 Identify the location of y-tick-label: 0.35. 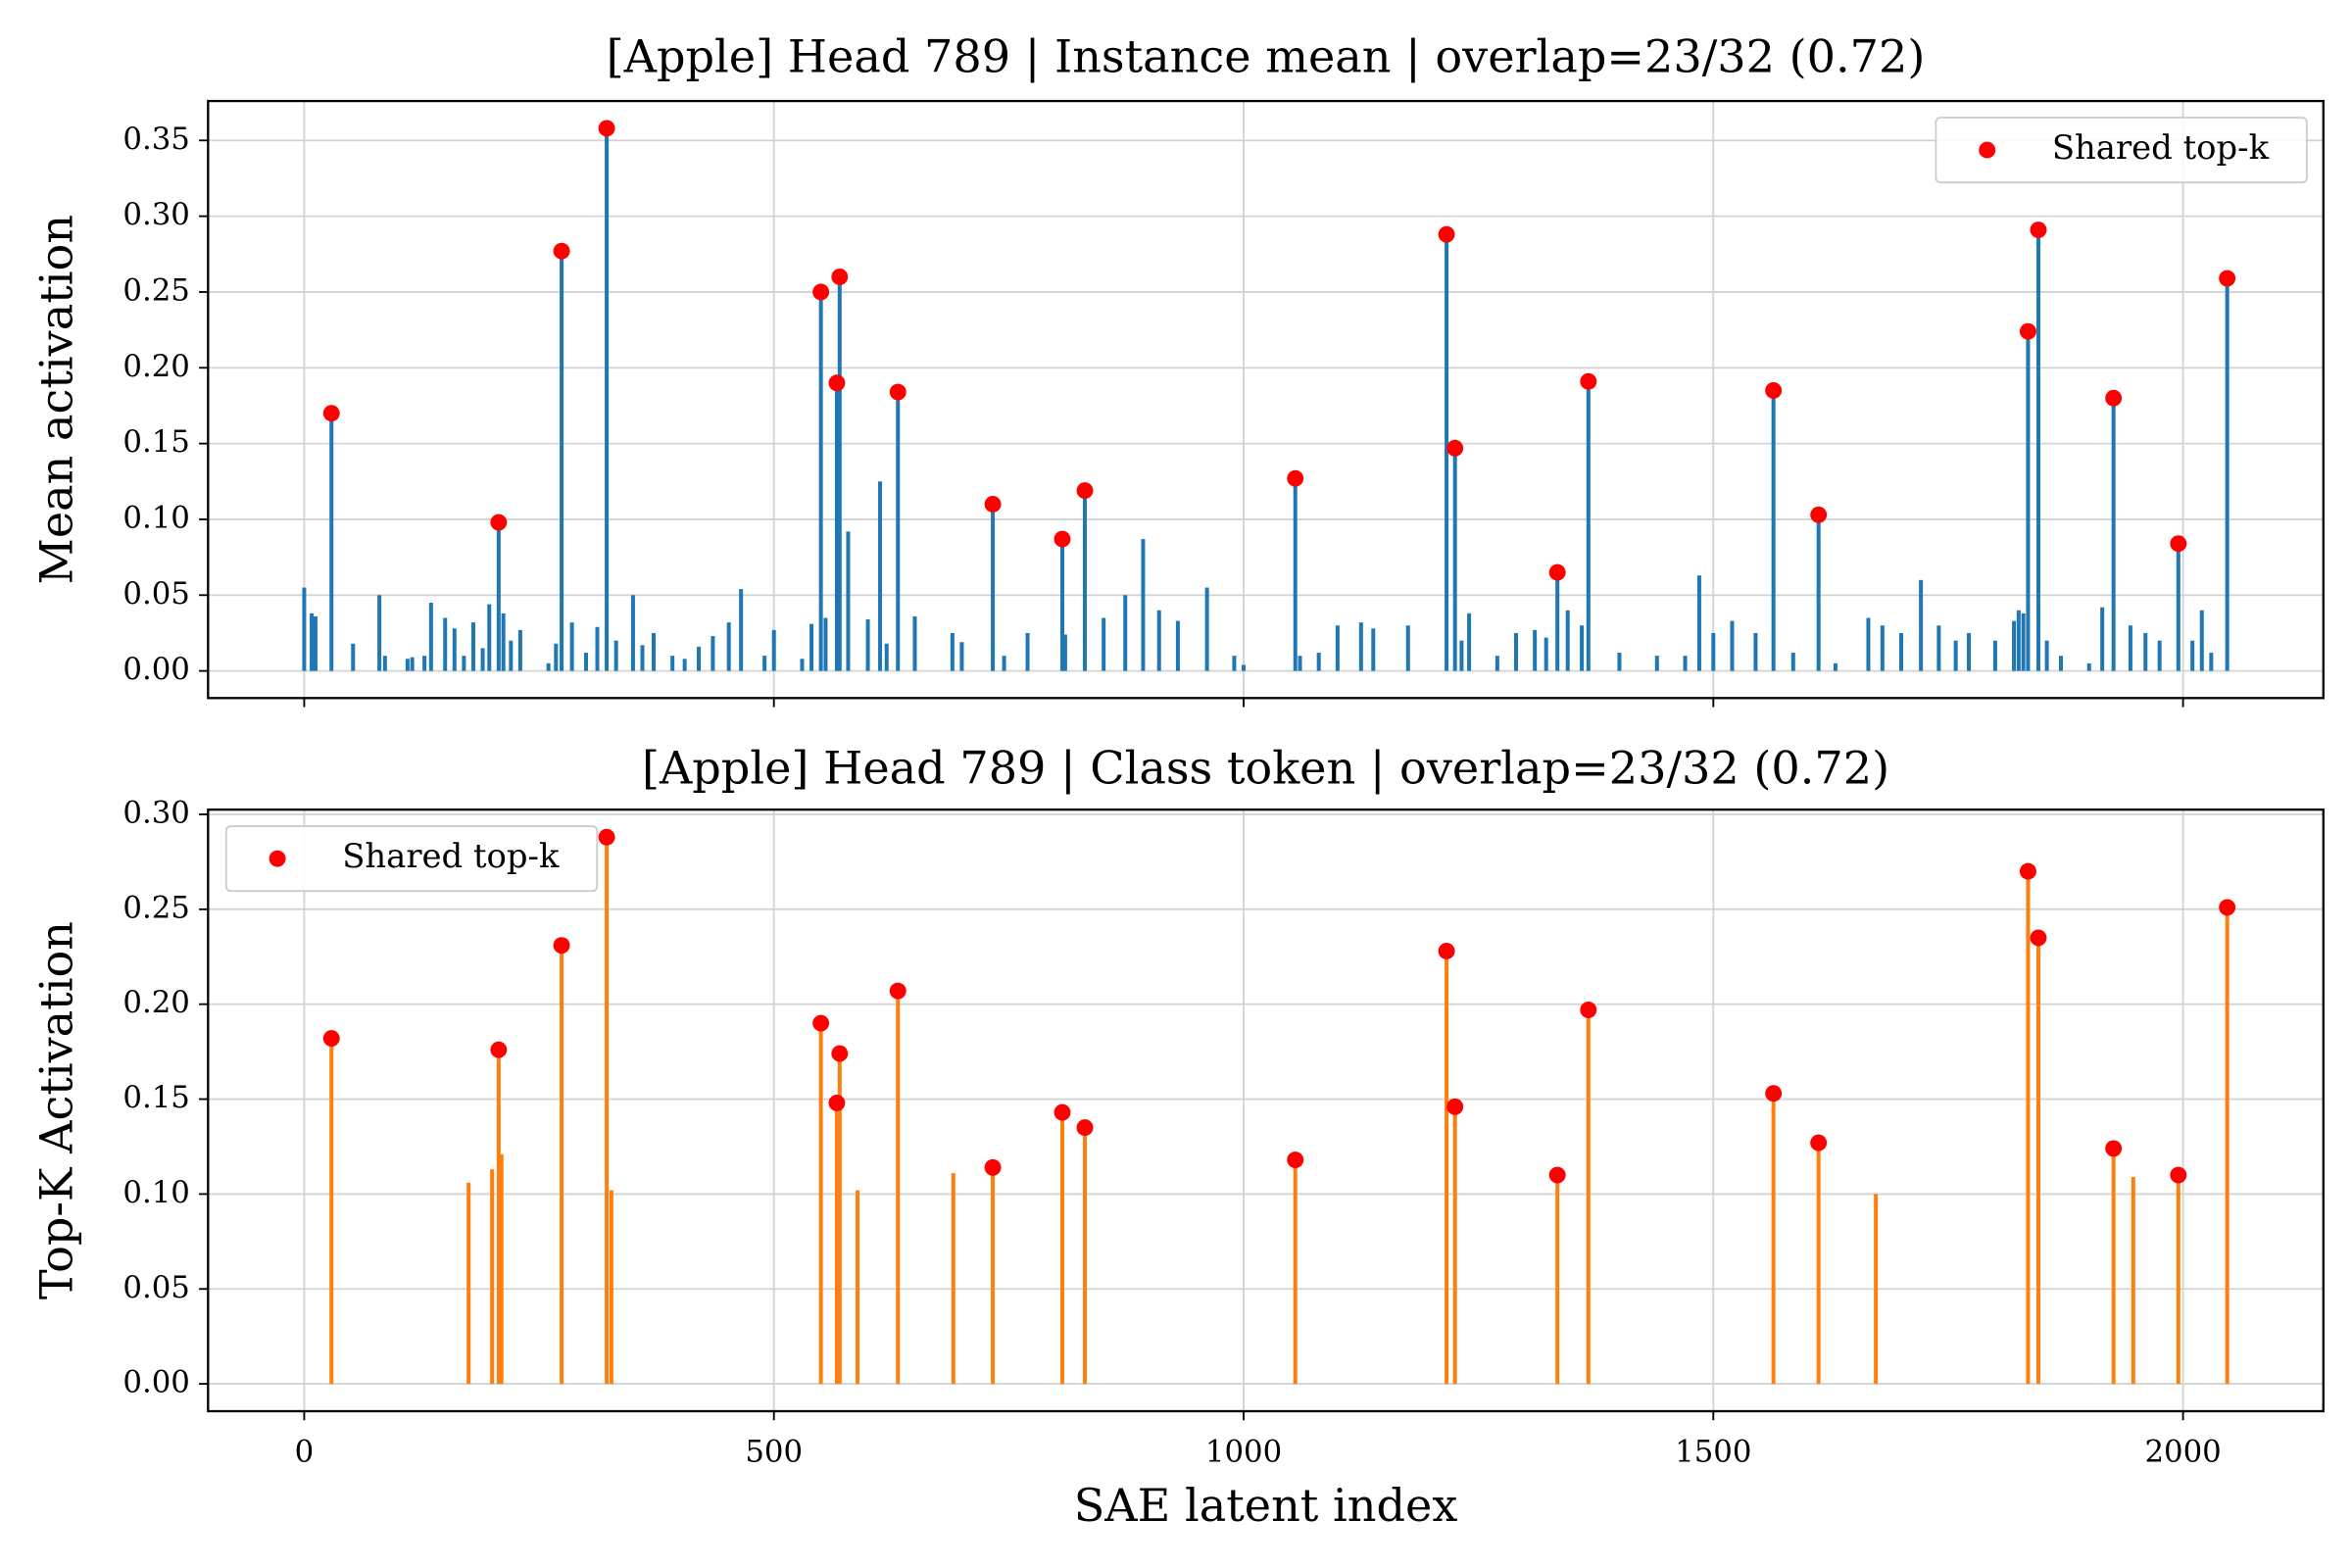
(156, 139).